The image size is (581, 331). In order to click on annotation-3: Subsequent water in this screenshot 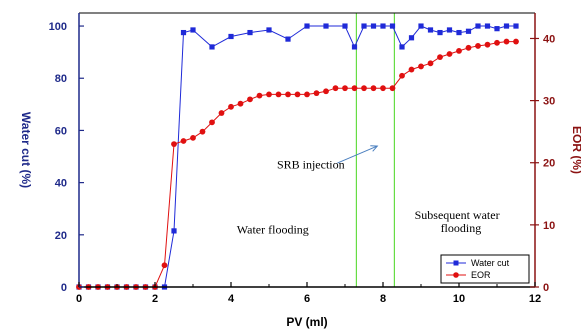, I will do `click(457, 215)`.